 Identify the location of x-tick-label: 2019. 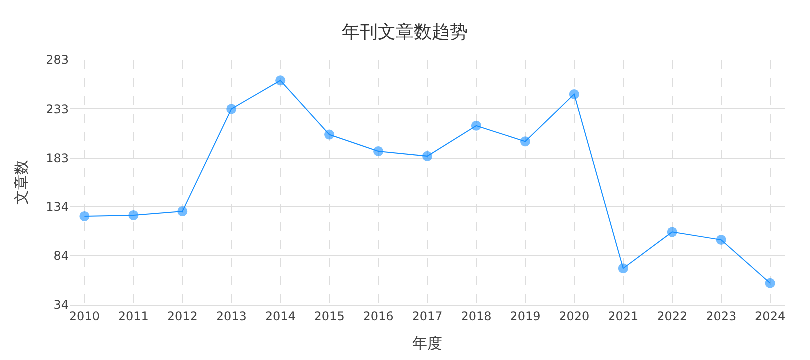
(525, 316).